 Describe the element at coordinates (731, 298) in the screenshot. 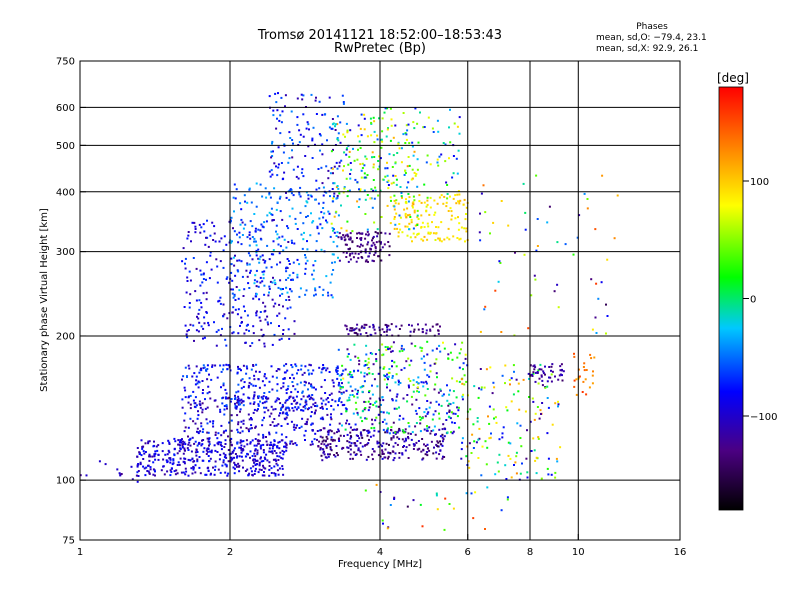

I see `phase-colorbar` at that location.